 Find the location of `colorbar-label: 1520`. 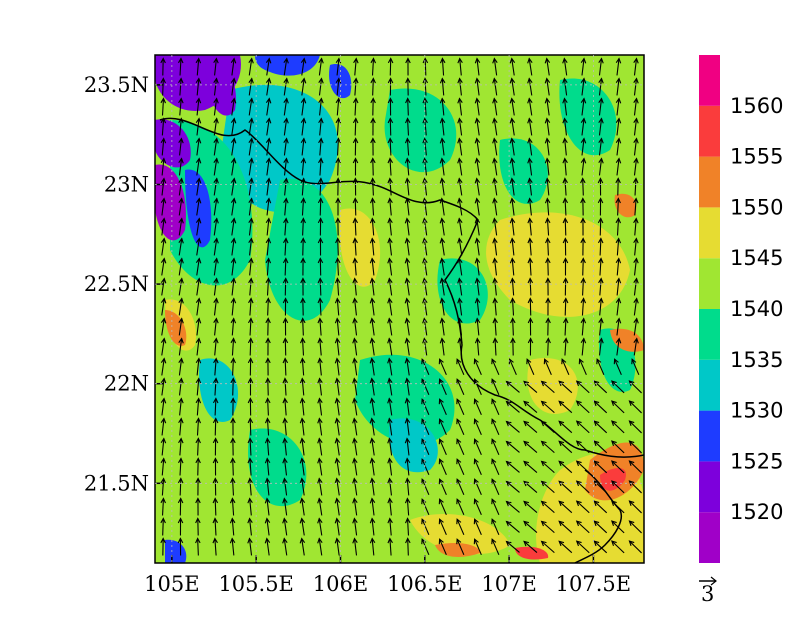

colorbar-label: 1520 is located at coordinates (756, 512).